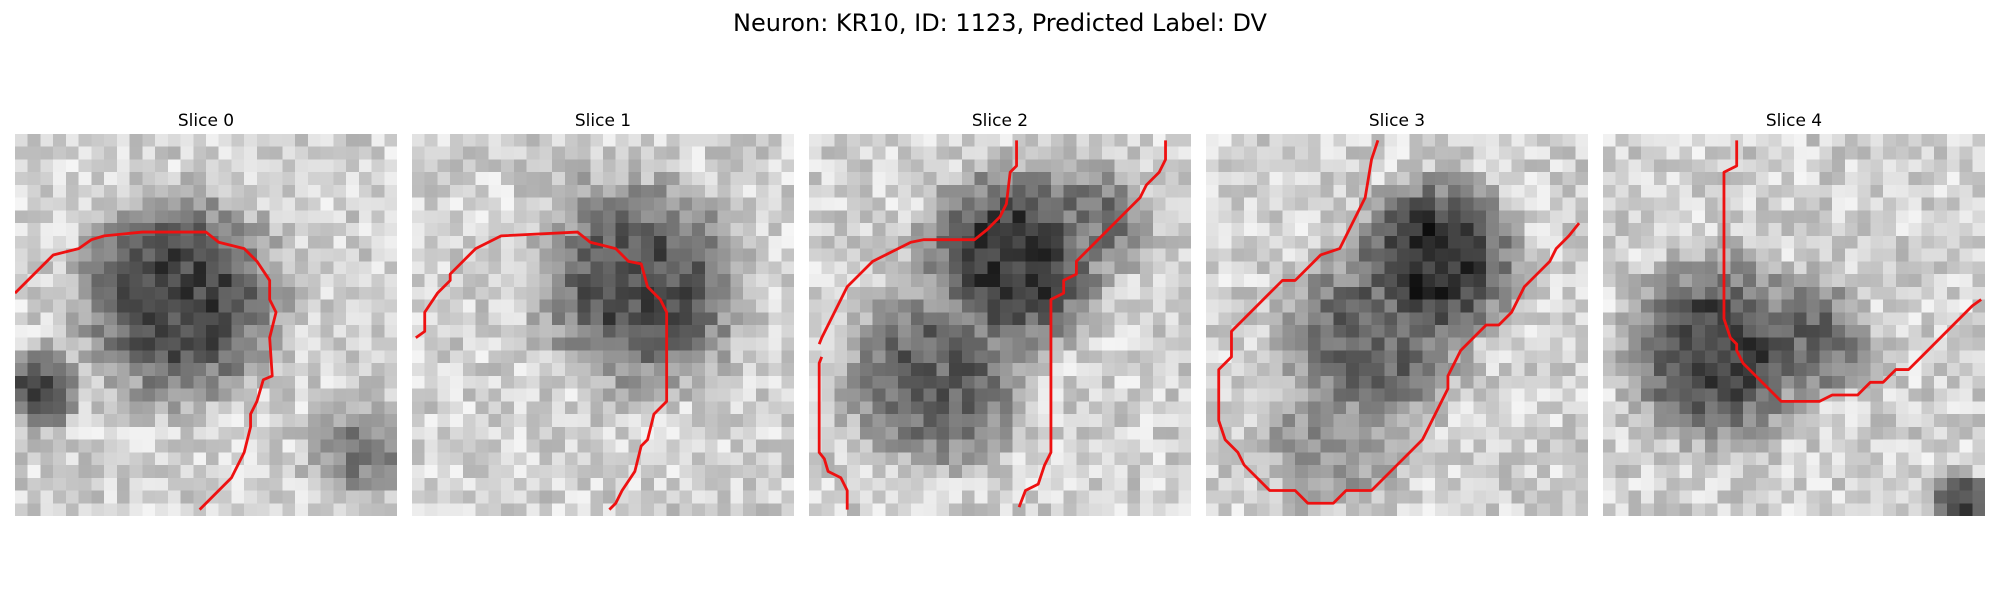 The width and height of the screenshot is (2000, 600). I want to click on slice-title-0: Slice 0, so click(206, 121).